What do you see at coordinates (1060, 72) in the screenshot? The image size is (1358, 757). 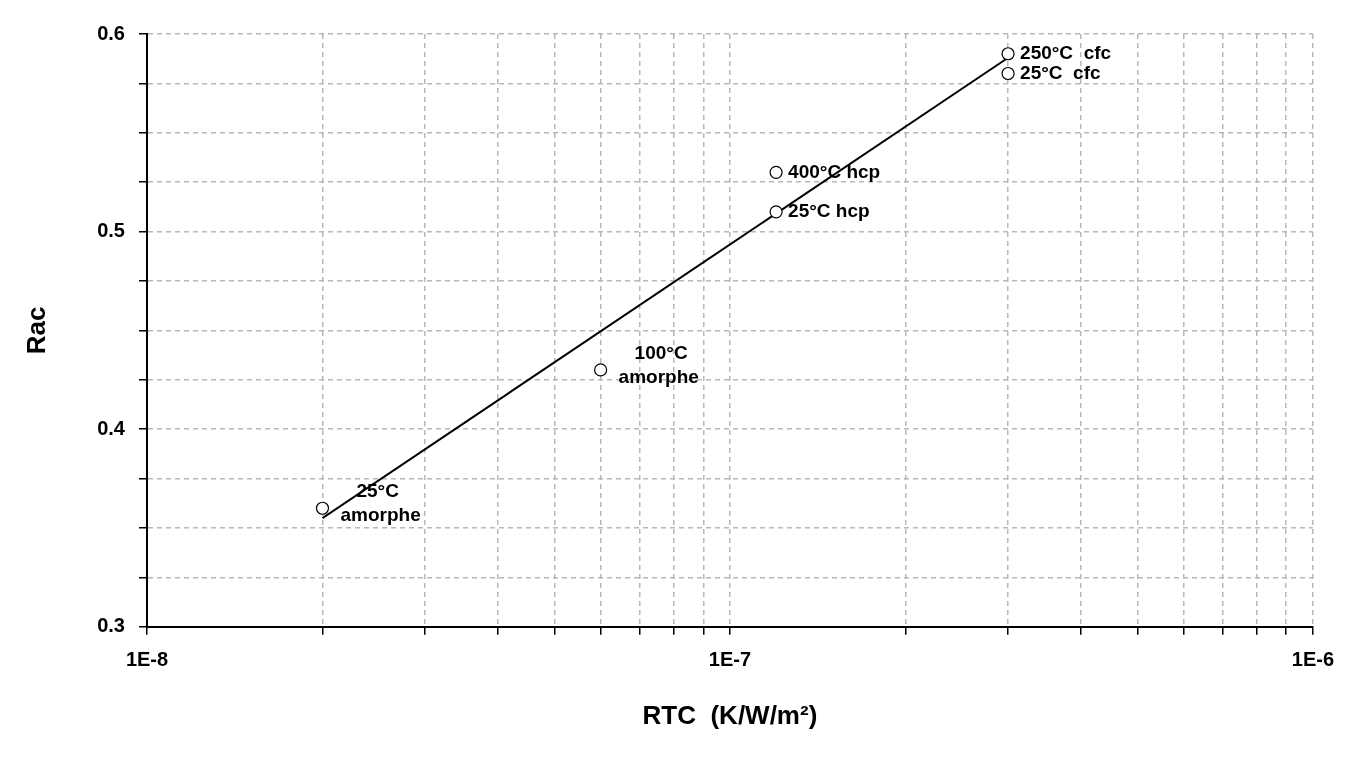 I see `annotation: 25°C cfc` at bounding box center [1060, 72].